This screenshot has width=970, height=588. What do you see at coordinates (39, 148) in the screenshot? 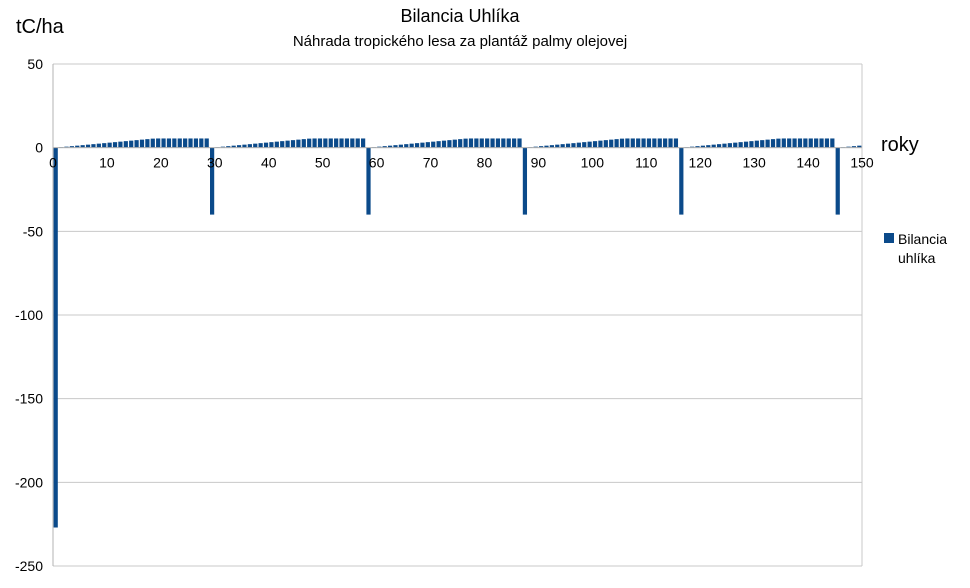
I see `y-tick-label: 0` at bounding box center [39, 148].